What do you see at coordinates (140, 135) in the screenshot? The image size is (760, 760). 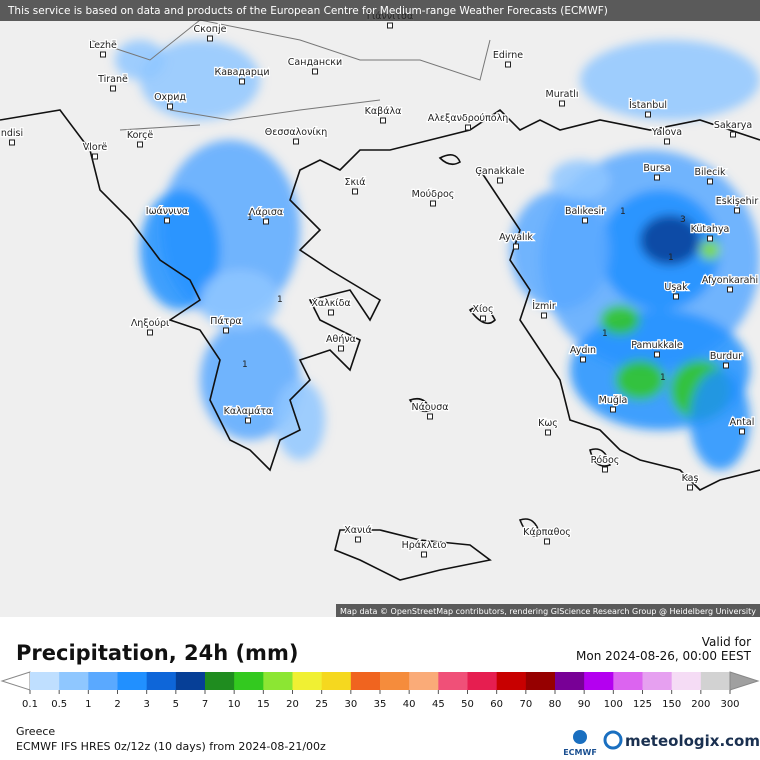 I see `city-label: Korçë` at bounding box center [140, 135].